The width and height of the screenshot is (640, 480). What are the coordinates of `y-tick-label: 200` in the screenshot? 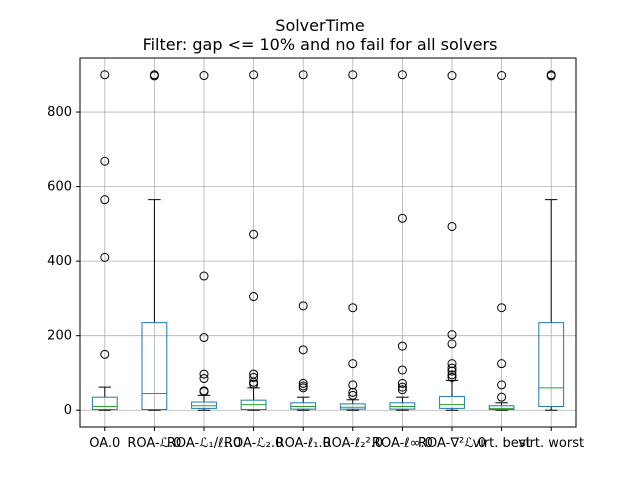 It's located at (59, 336).